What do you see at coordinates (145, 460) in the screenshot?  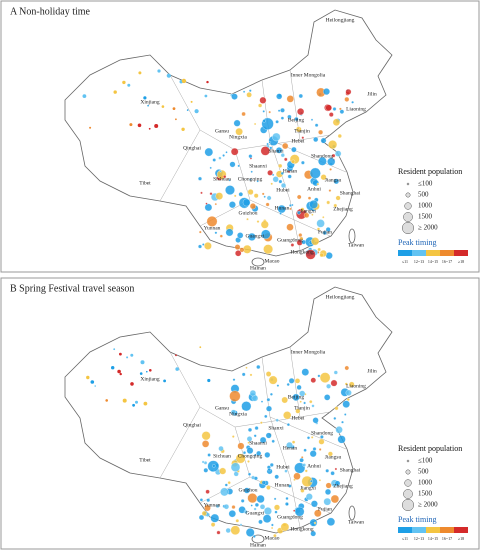 I see `province-label: Tibet` at bounding box center [145, 460].